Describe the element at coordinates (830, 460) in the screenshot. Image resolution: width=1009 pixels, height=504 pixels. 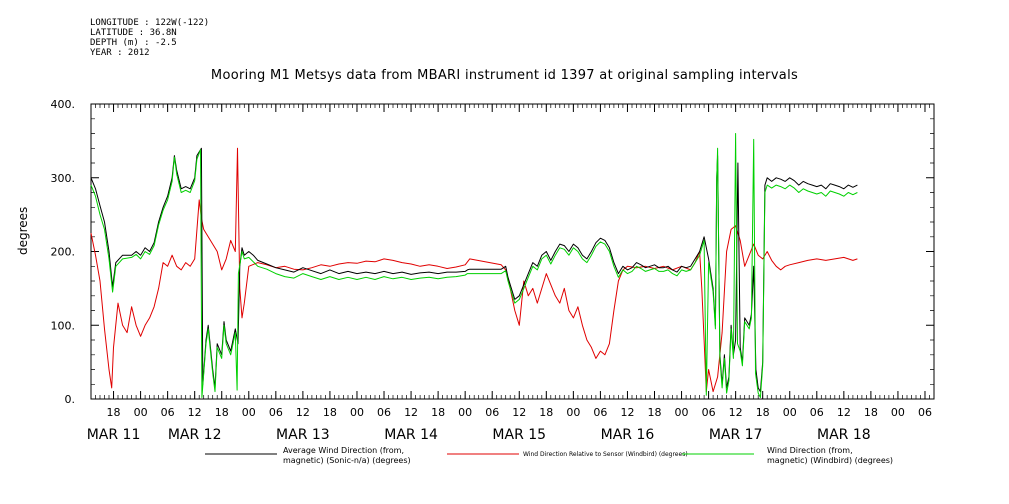
I see `legend-label-2: magnetic) (Windbird) (degrees)` at that location.